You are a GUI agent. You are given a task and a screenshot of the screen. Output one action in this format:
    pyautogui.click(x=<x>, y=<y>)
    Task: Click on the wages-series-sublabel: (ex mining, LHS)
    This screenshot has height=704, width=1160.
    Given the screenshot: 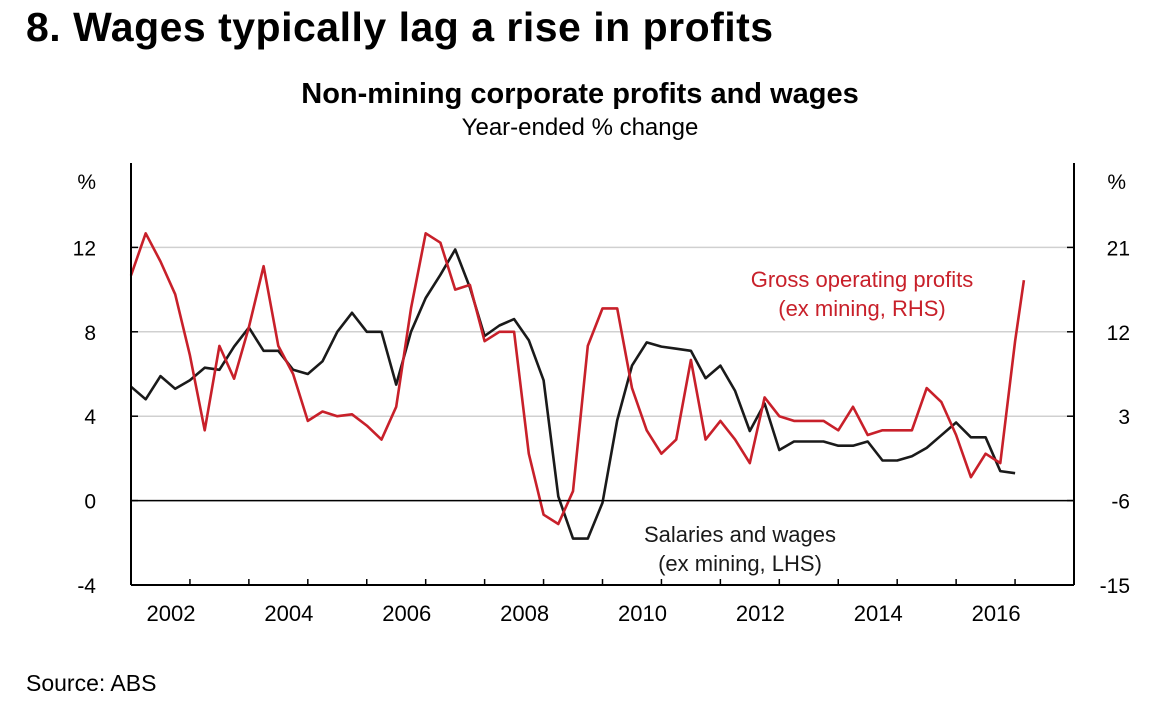 What is the action you would take?
    pyautogui.click(x=740, y=563)
    